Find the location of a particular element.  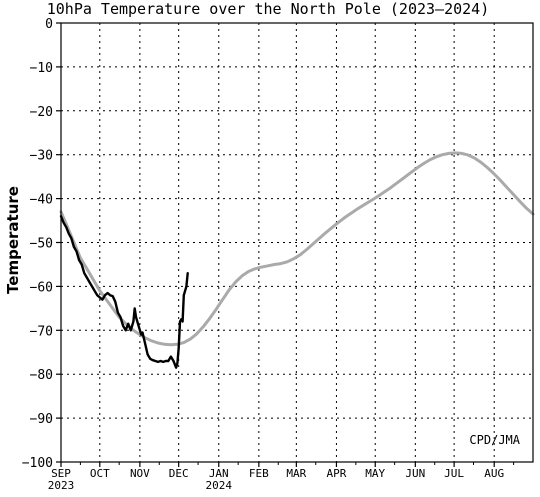

observed-line is located at coordinates (124, 291).